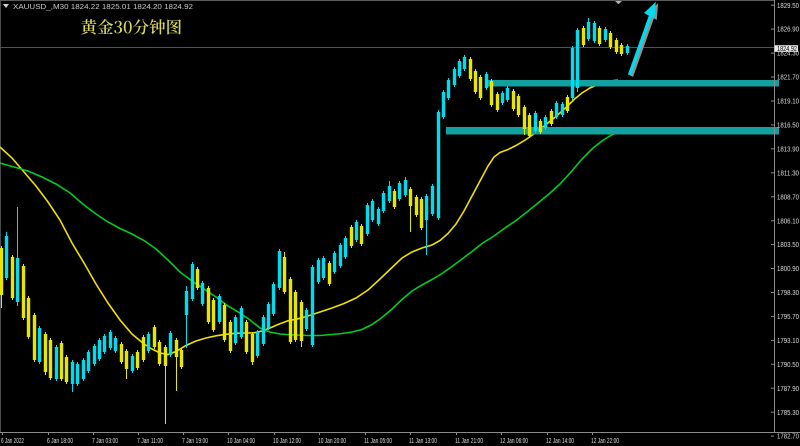 The height and width of the screenshot is (446, 800). Describe the element at coordinates (60, 441) in the screenshot. I see `svg-text: 6 Jan 18:00` at that location.